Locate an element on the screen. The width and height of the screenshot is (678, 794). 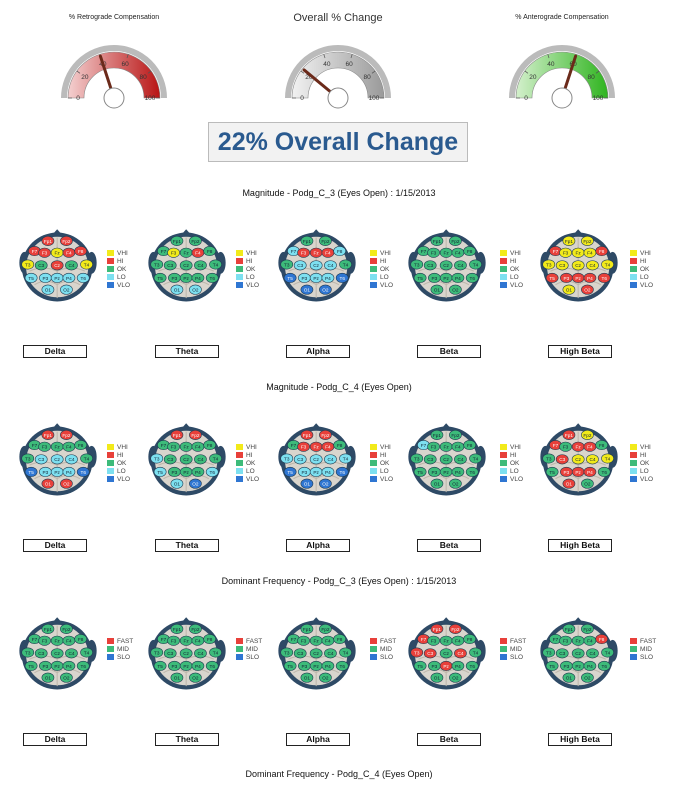
electrode-label: O1 is located at coordinates (48, 484).